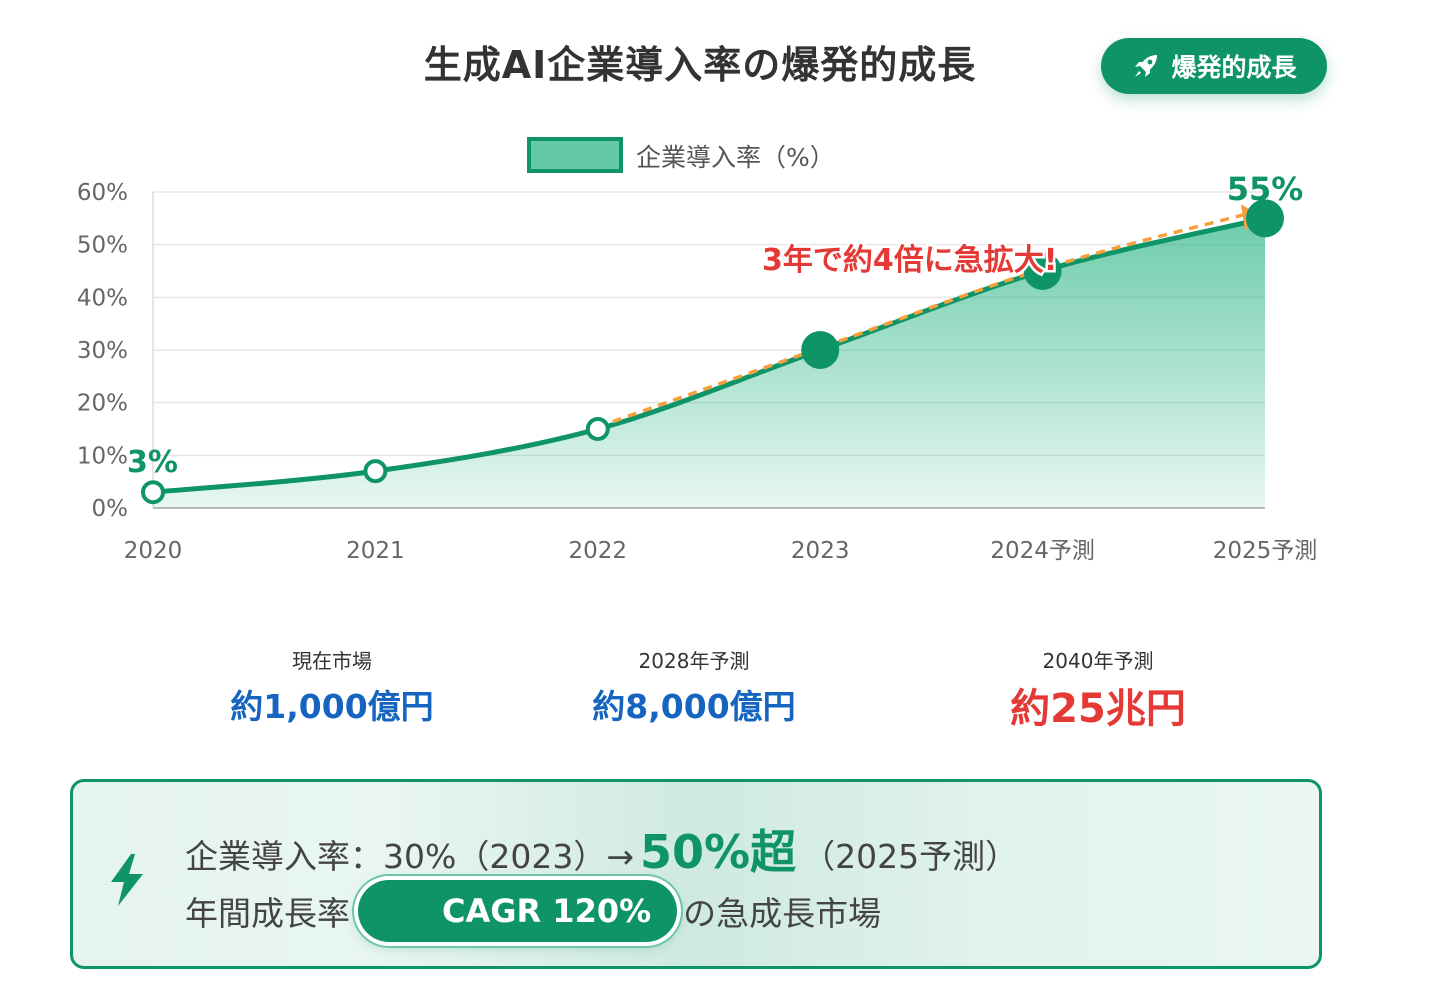 Image resolution: width=1440 pixels, height=1004 pixels. Describe the element at coordinates (700, 65) in the screenshot. I see `chart-title: 生成AI企業導入率の爆発的成長` at that location.